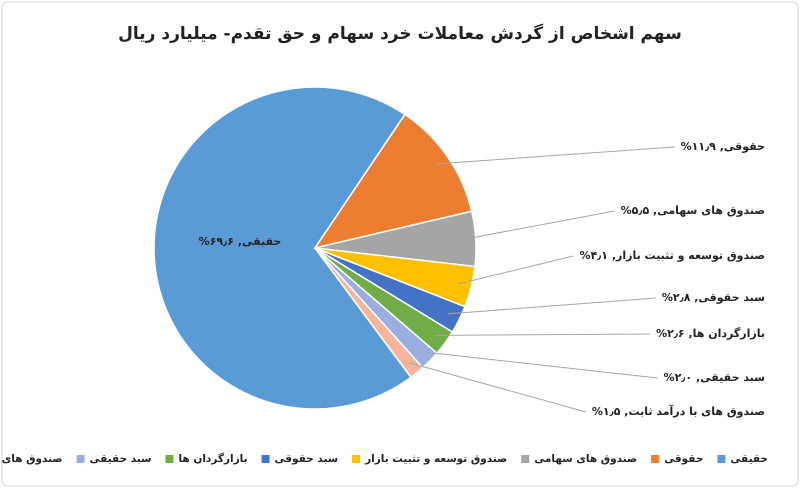 This screenshot has width=801, height=493. I want to click on data-label: حقیقی, ۶۹٫۶%, so click(240, 241).